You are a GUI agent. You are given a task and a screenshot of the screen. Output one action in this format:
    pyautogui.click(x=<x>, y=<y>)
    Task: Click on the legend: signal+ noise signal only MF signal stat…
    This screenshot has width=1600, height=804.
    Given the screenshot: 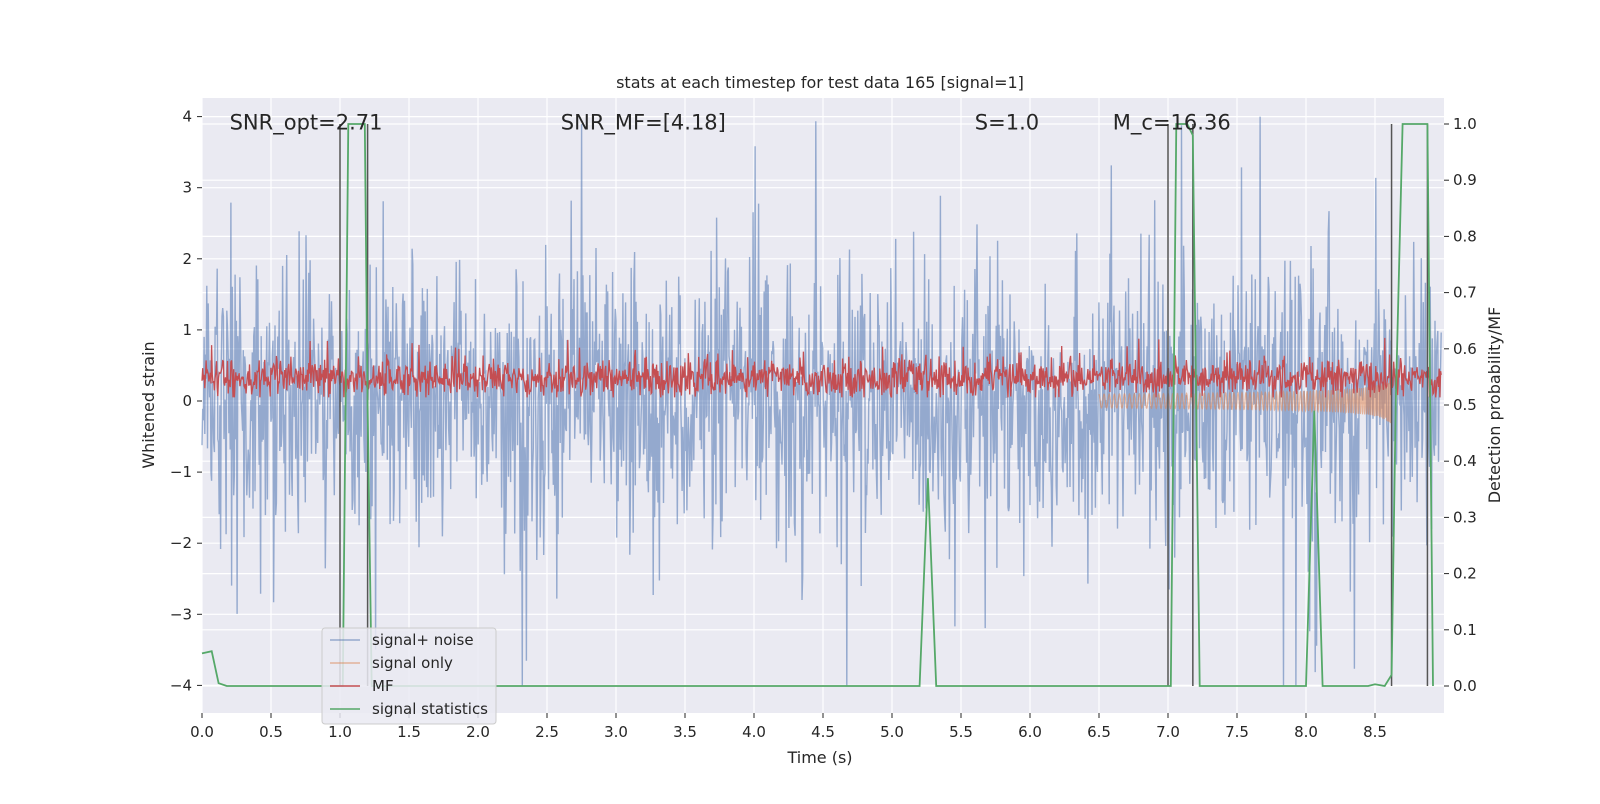 What is the action you would take?
    pyautogui.click(x=409, y=676)
    